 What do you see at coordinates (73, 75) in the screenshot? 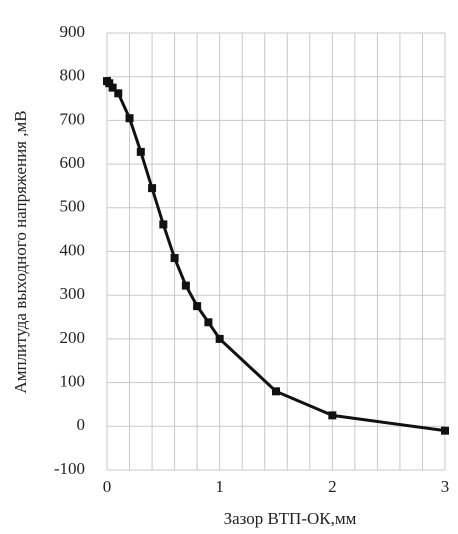
I see `y-tick-label: 800` at bounding box center [73, 75].